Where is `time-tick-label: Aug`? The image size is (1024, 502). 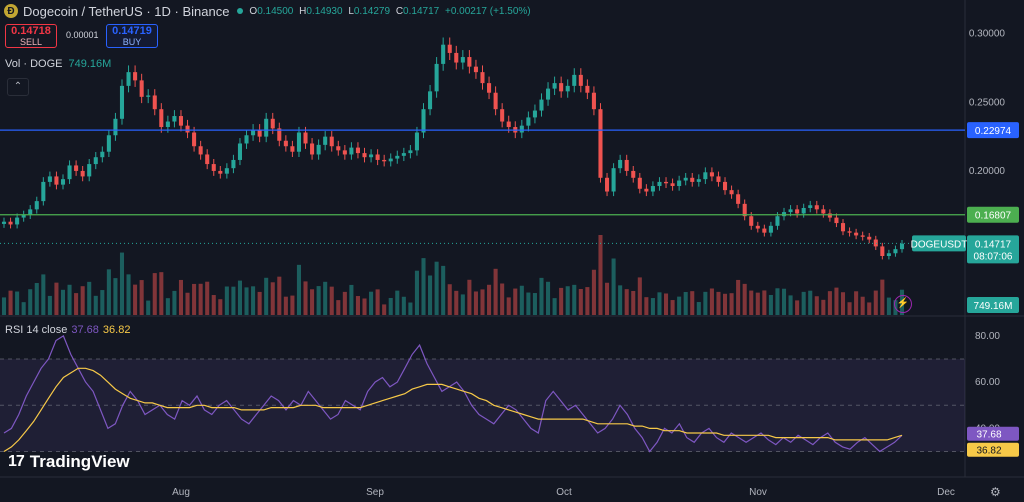 time-tick-label: Aug is located at coordinates (181, 492).